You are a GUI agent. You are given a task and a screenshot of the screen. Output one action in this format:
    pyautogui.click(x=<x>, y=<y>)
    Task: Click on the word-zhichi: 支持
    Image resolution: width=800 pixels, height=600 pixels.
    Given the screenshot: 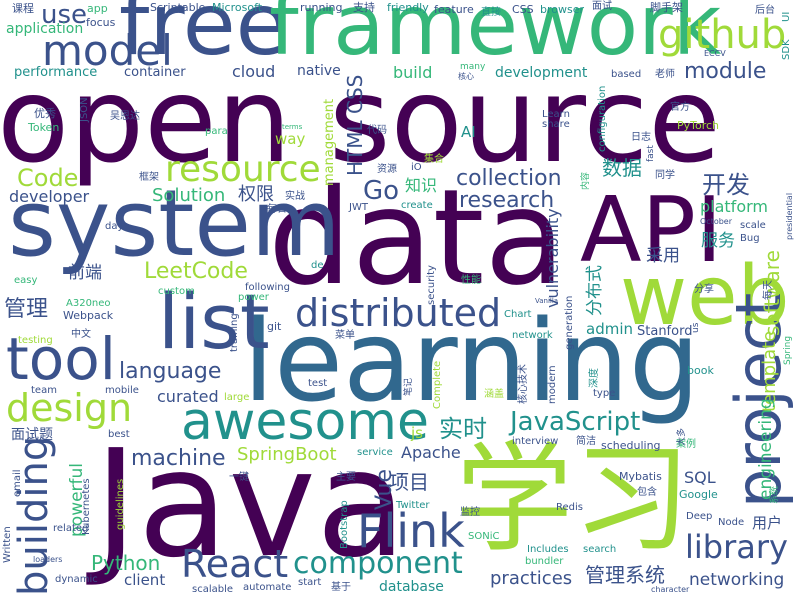 What is the action you would take?
    pyautogui.click(x=364, y=7)
    